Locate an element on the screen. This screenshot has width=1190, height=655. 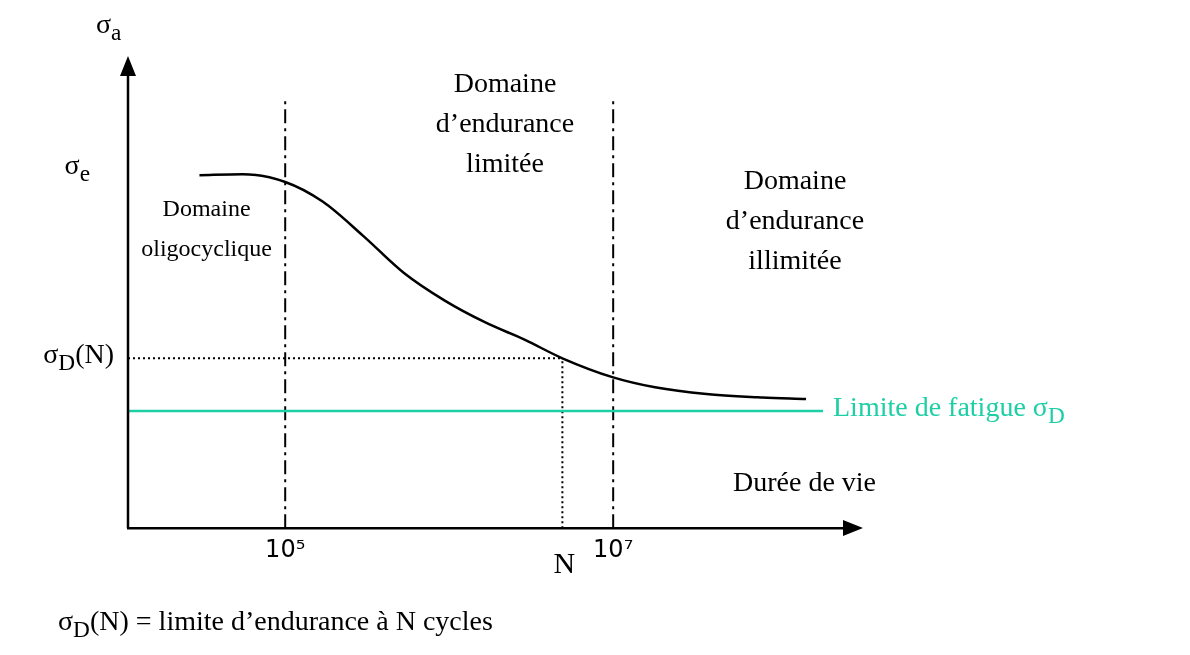
annotation: Domaine oligocyclique is located at coordinates (206, 229).